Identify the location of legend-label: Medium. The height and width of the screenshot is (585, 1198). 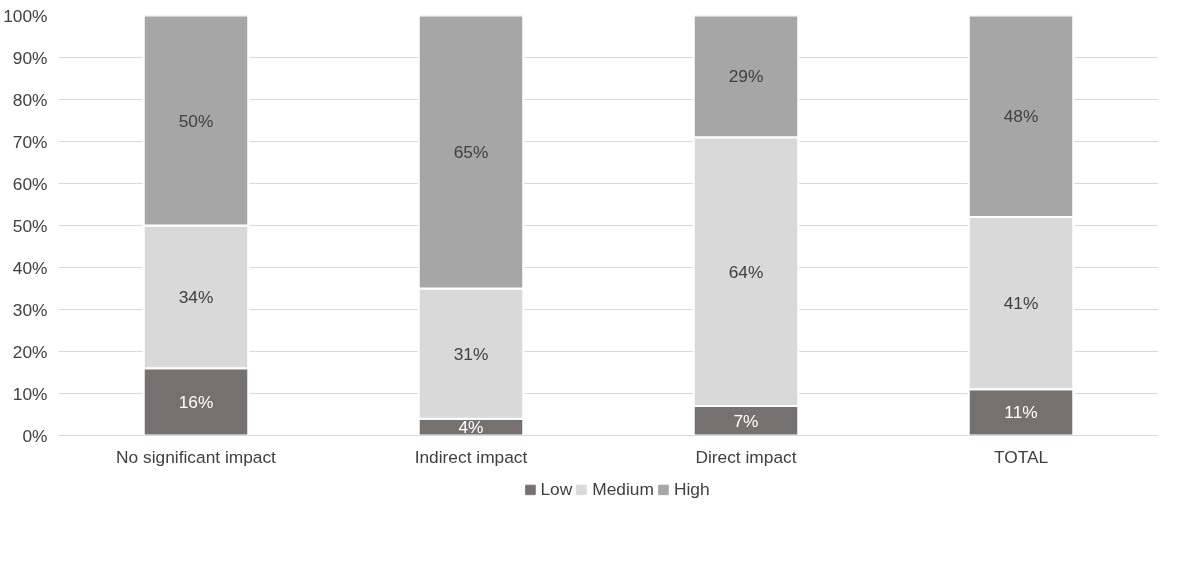
(623, 489).